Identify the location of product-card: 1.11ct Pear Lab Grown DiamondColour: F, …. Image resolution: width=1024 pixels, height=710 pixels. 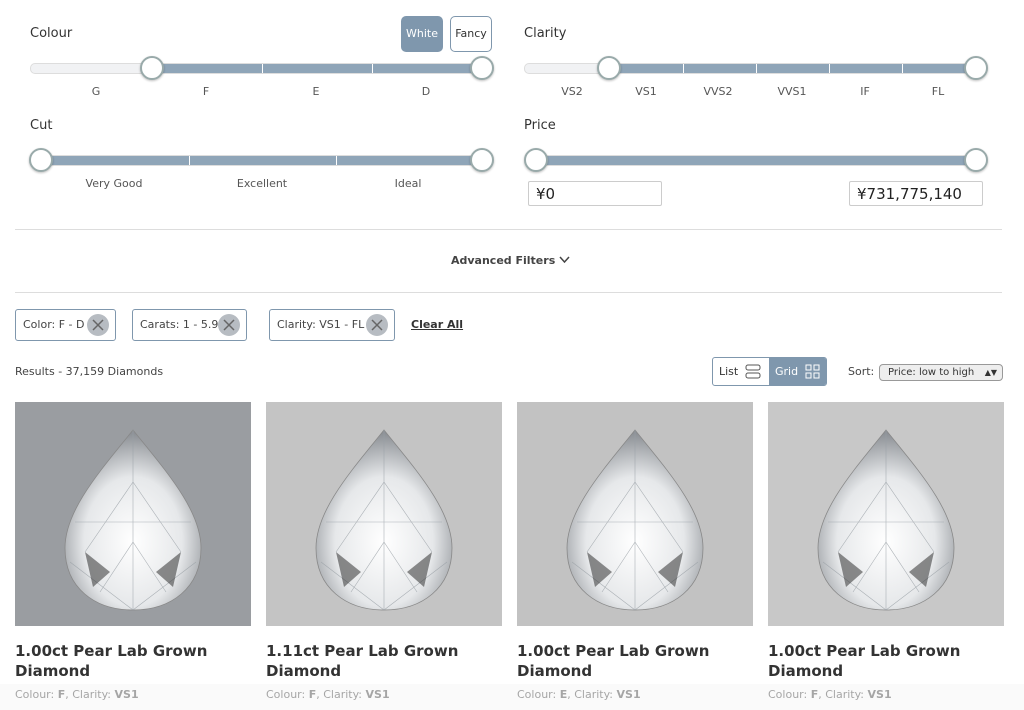
(384, 551).